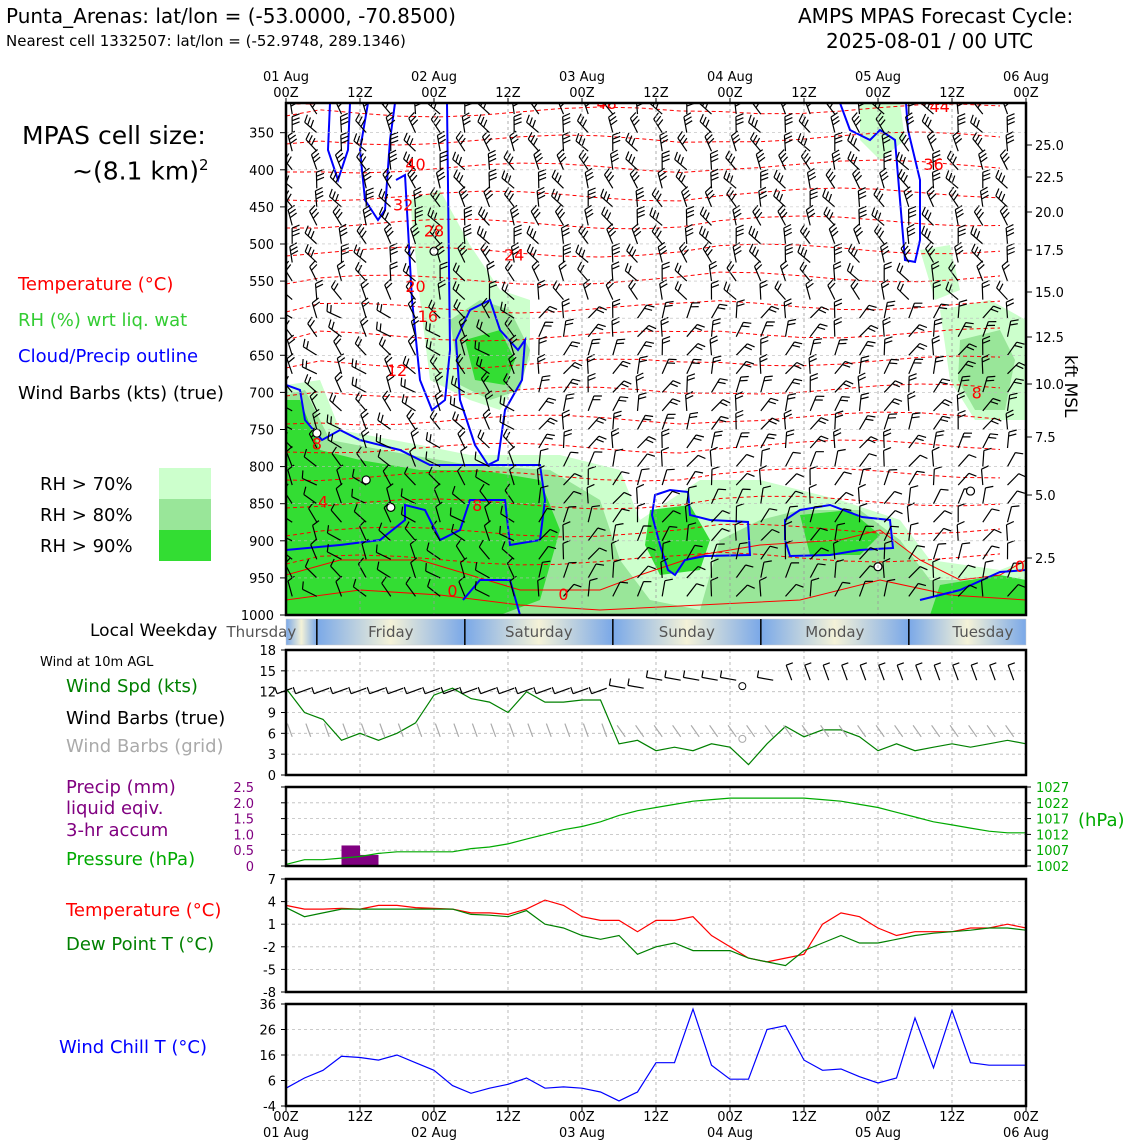 Image resolution: width=1140 pixels, height=1140 pixels. What do you see at coordinates (144, 910) in the screenshot?
I see `legend-temperature-2: Temperature (°C)` at bounding box center [144, 910].